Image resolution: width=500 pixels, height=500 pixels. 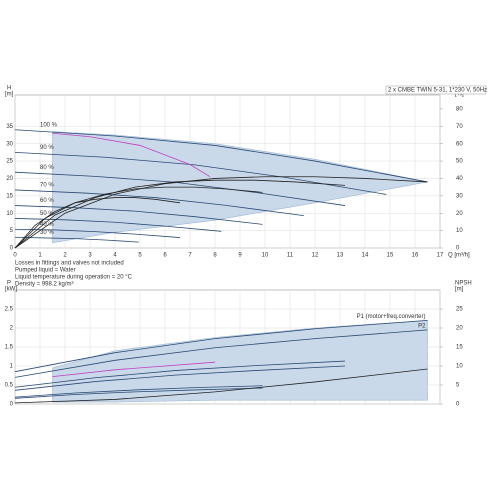 What do you see at coordinates (47, 225) in the screenshot?
I see `curve-label: 40 %` at bounding box center [47, 225].